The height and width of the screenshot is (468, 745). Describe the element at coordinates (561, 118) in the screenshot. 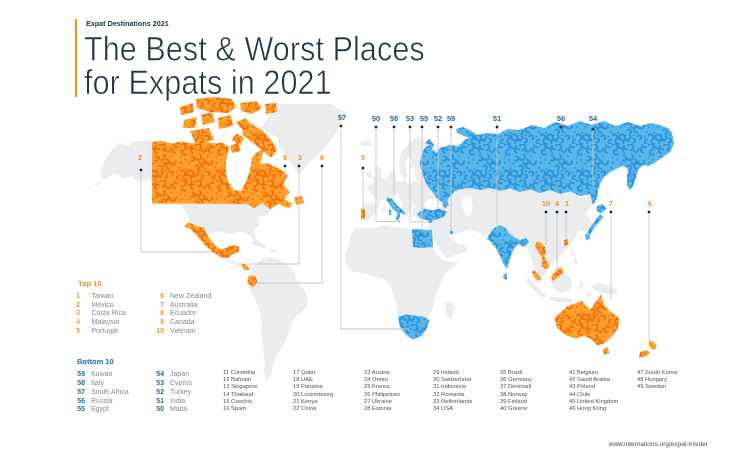

I see `svg-text: 56` at that location.